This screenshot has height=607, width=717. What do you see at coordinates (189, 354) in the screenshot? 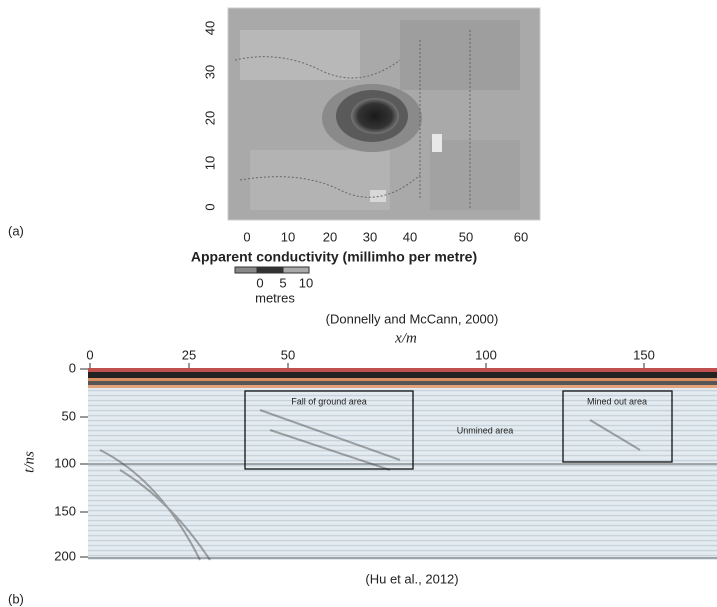
I see `x-tick-label: 25` at bounding box center [189, 354].